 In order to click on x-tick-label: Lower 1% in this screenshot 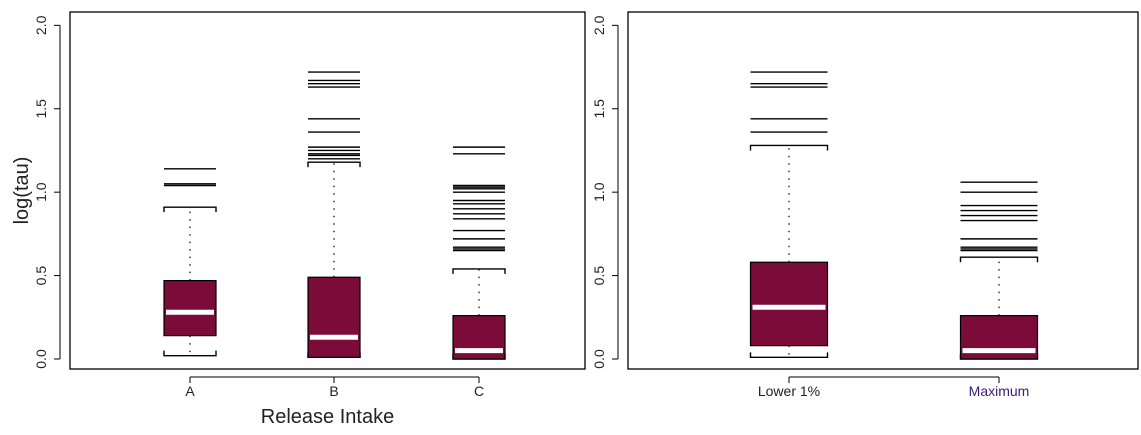, I will do `click(789, 391)`.